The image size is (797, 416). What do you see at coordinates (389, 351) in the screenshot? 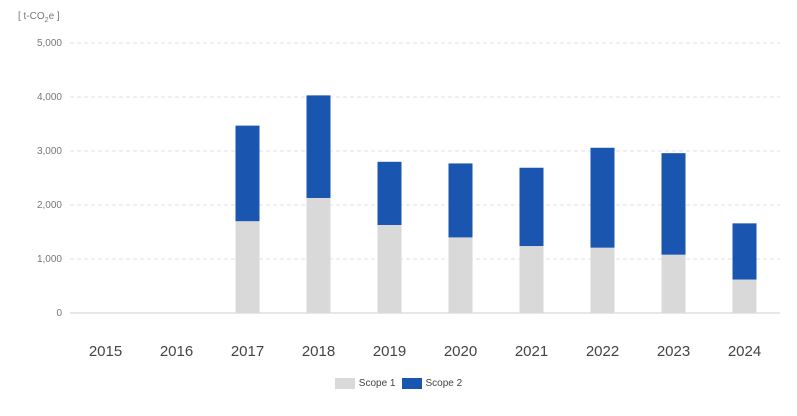
I see `x-tick-label: 2019` at bounding box center [389, 351].